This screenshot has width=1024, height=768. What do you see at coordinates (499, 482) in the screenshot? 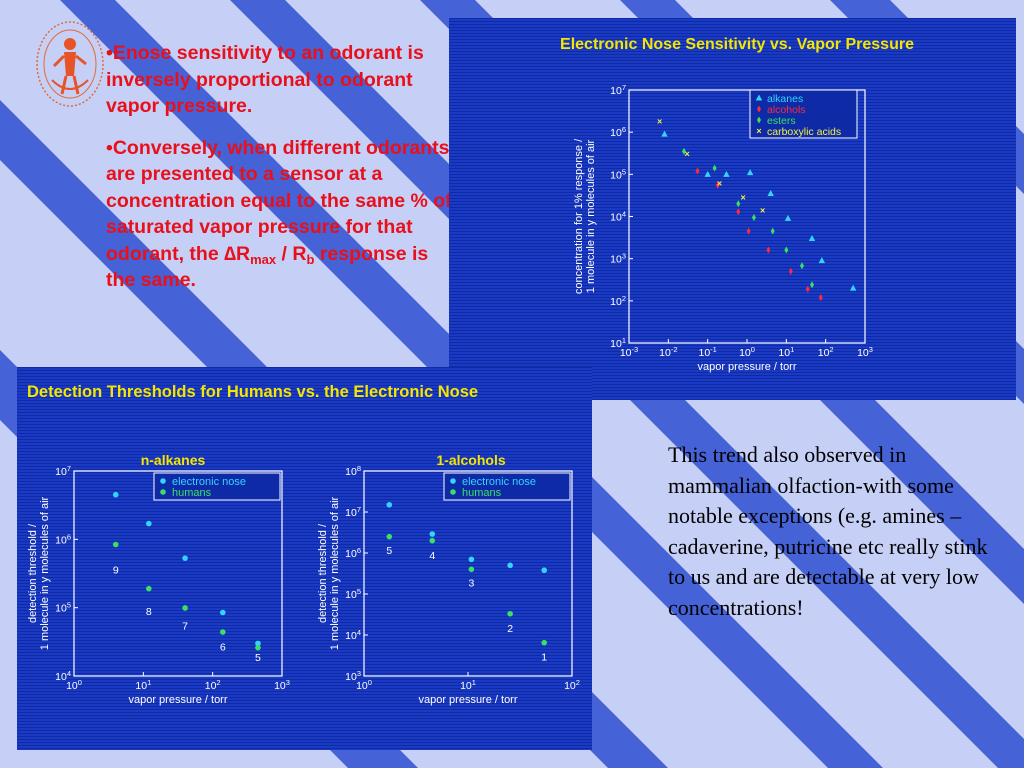
I see `legend-label: electronic nose` at bounding box center [499, 482].